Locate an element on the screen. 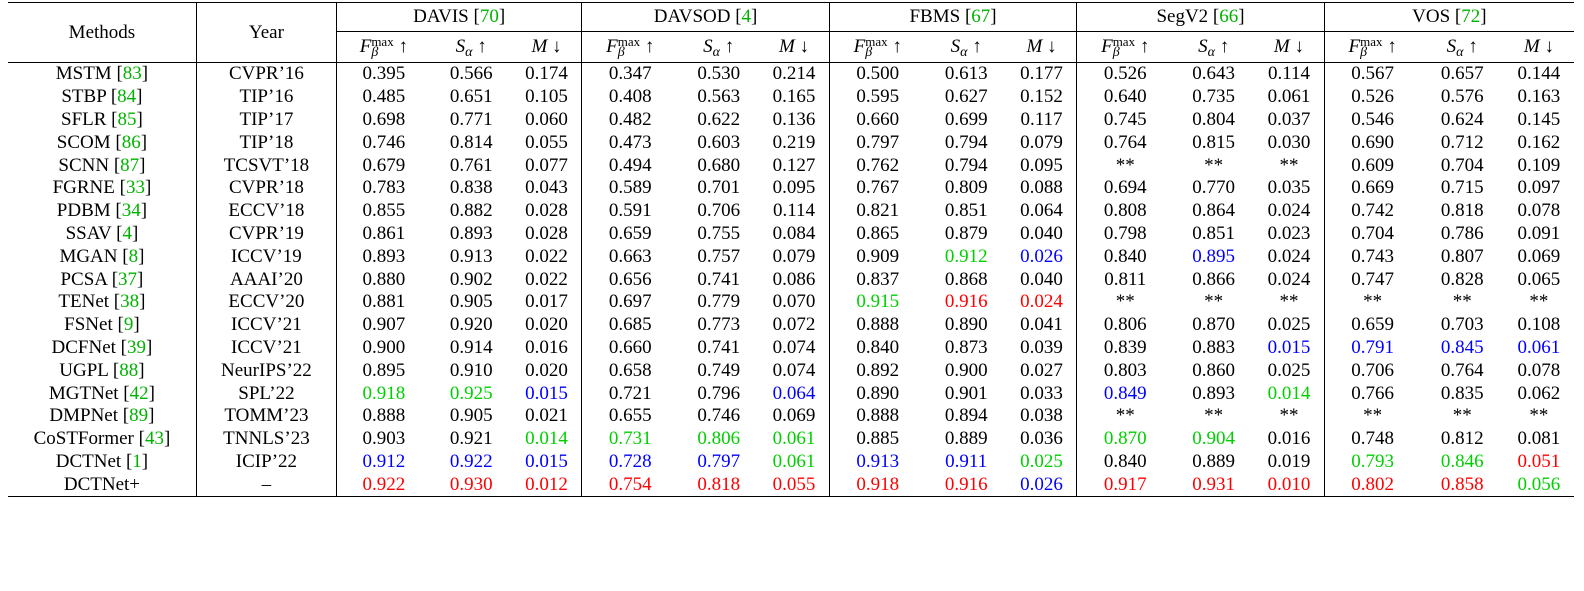 Image resolution: width=1584 pixels, height=591 pixels. value-cell: 0.793 is located at coordinates (1373, 461).